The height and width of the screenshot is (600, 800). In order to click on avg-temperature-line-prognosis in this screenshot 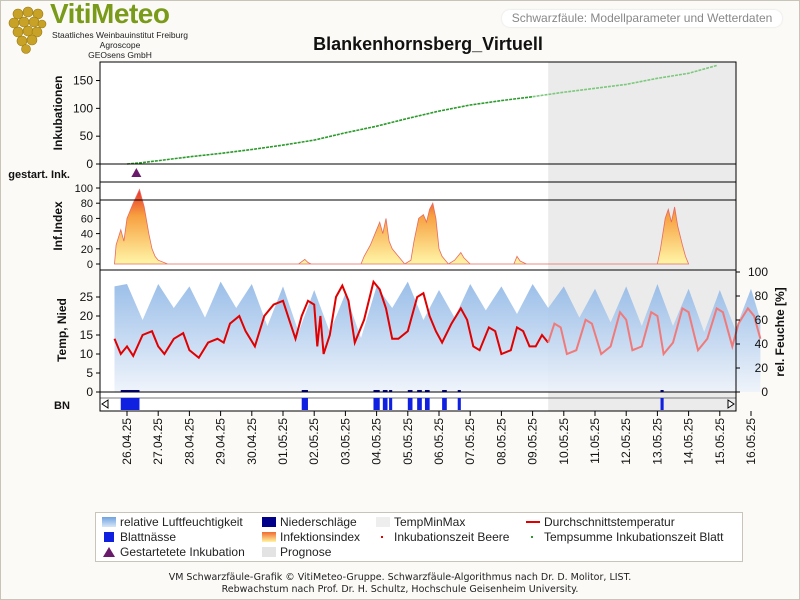, I will do `click(654, 331)`.